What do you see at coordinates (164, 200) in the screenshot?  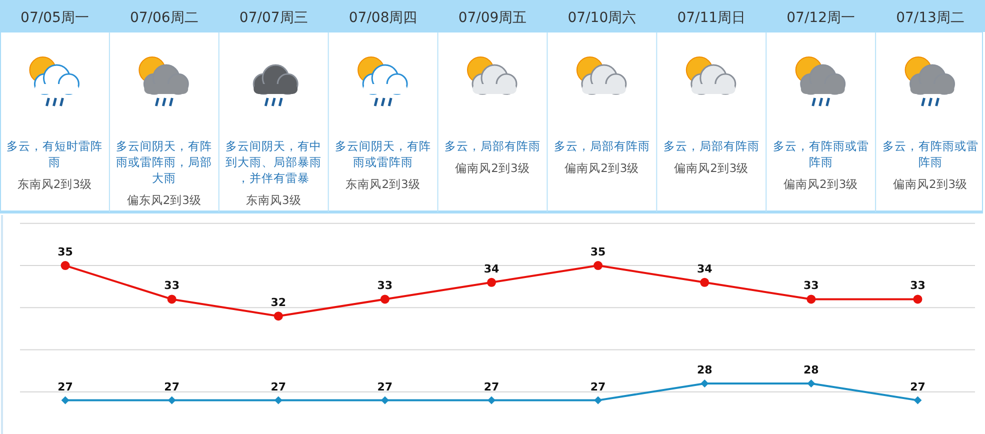 I see `text: 偏东风2到3级` at bounding box center [164, 200].